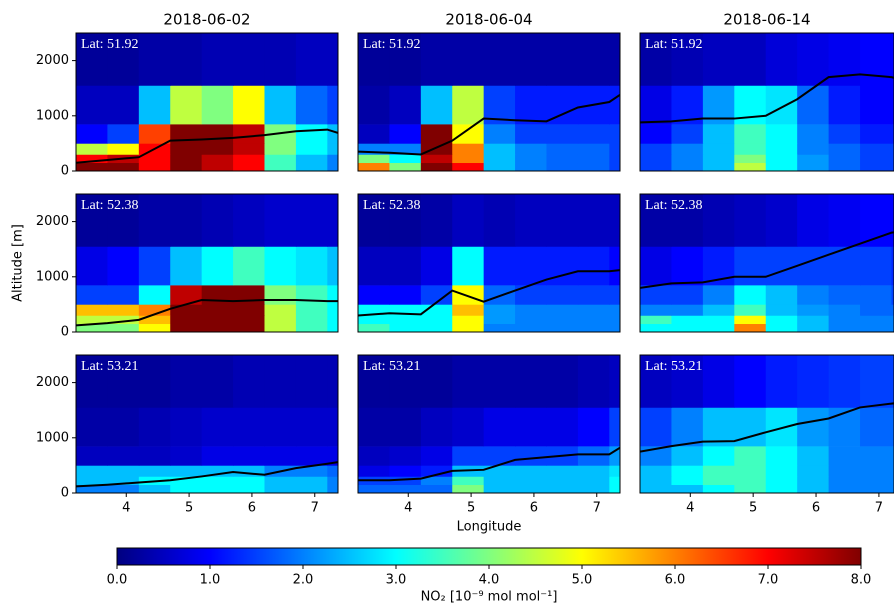  I want to click on x-tick-label: 6, so click(252, 508).